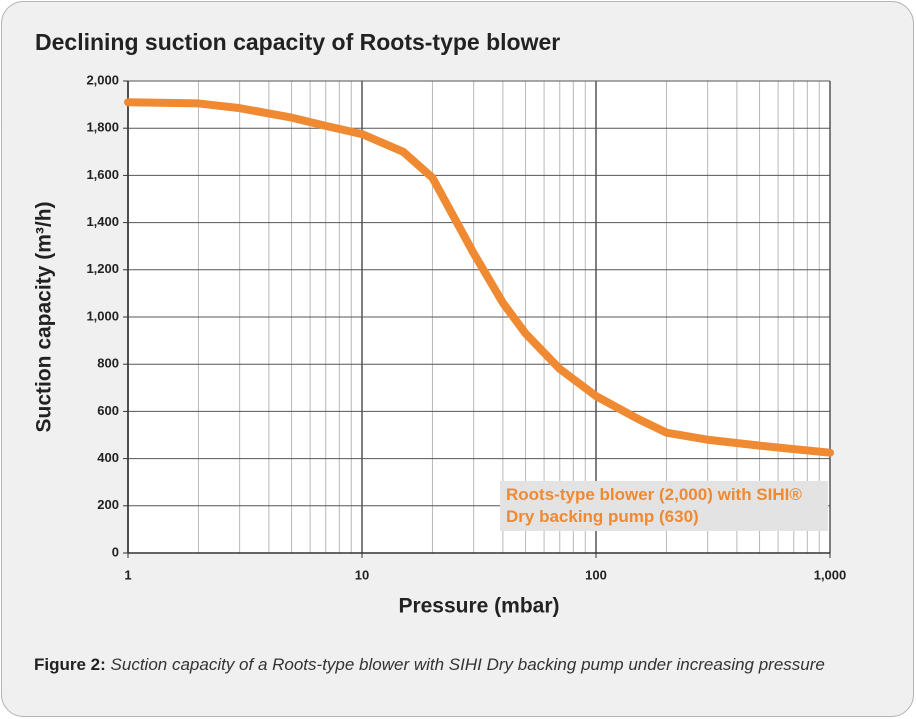 Image resolution: width=916 pixels, height=719 pixels. Describe the element at coordinates (102, 127) in the screenshot. I see `y-tick-label: 1,800` at that location.